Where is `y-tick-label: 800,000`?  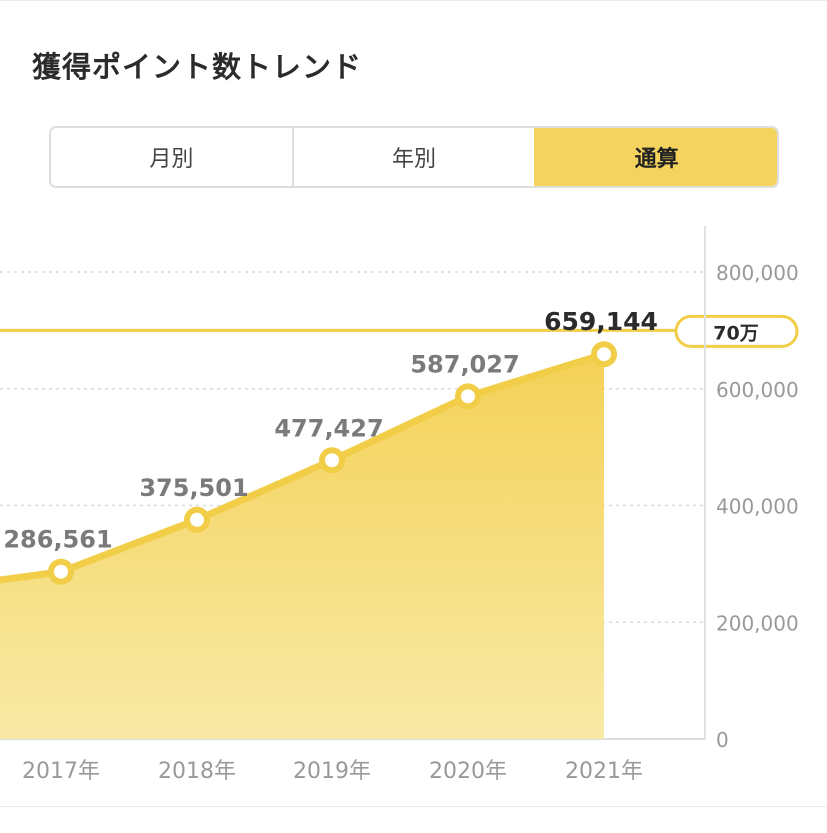
y-tick-label: 800,000 is located at coordinates (757, 273).